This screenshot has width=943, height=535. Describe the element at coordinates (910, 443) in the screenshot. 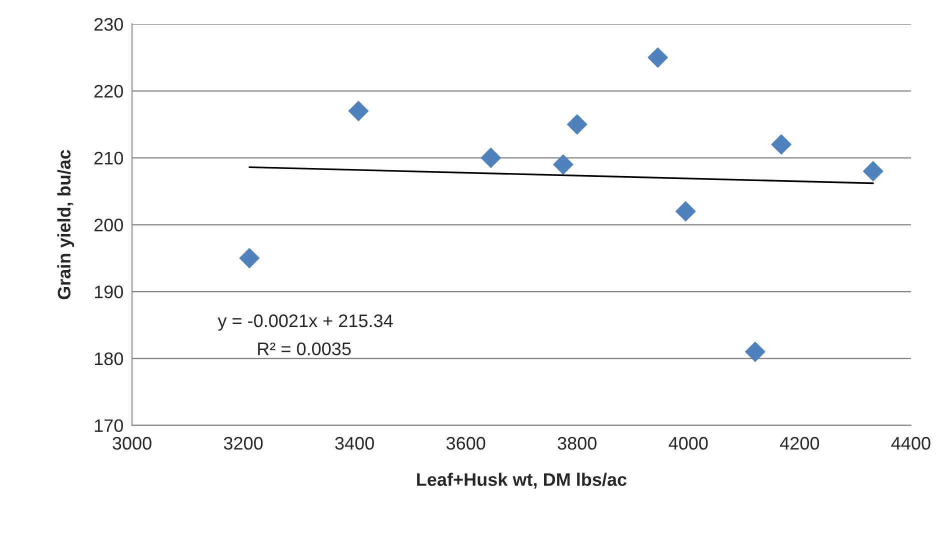

I see `x-tick-label: 4400` at that location.